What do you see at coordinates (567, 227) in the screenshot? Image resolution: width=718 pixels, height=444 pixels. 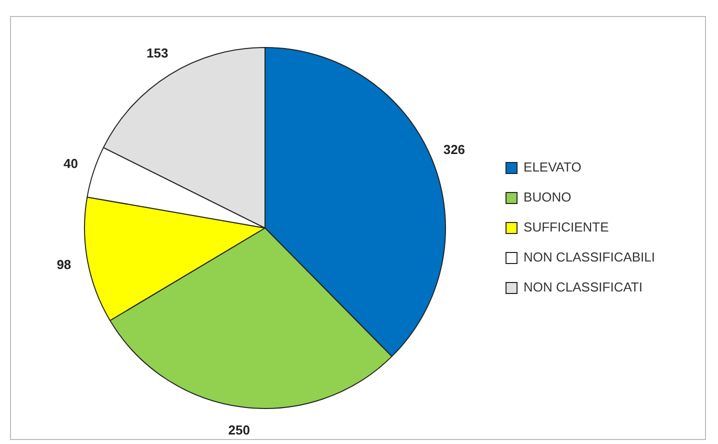 I see `legend-label: SUFFICIENTE` at bounding box center [567, 227].